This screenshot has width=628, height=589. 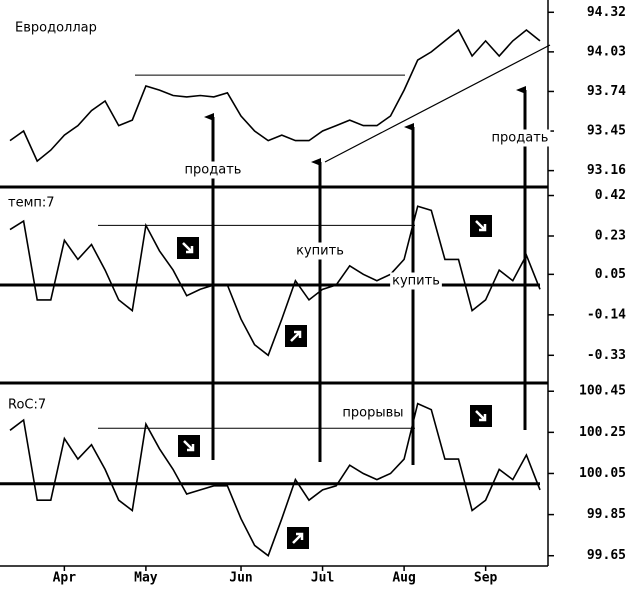 I want to click on x-tick-label: May, so click(x=146, y=578).